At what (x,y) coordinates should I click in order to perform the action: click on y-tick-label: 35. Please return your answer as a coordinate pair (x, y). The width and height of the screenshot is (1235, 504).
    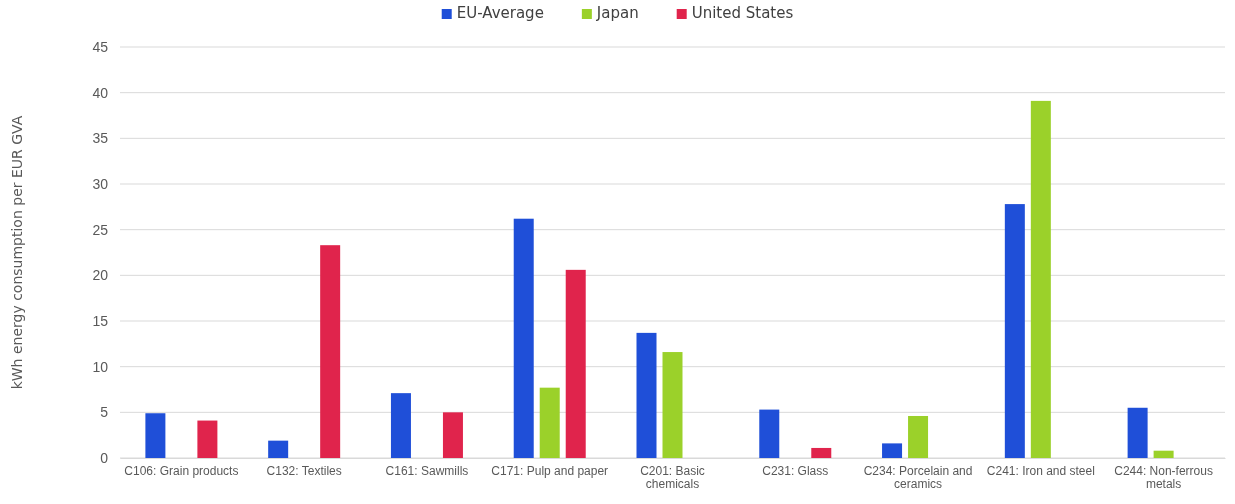
    Looking at the image, I should click on (100, 138).